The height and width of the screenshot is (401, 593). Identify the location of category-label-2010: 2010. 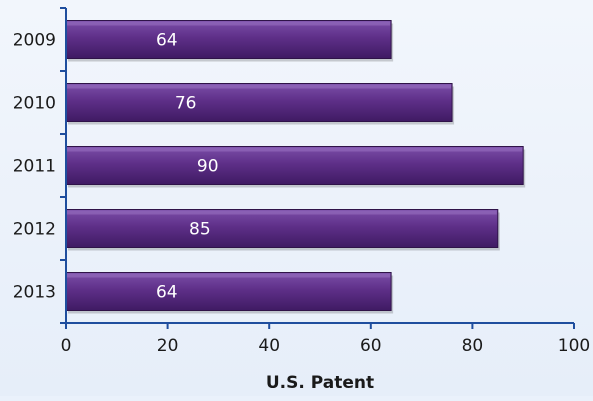
(34, 104).